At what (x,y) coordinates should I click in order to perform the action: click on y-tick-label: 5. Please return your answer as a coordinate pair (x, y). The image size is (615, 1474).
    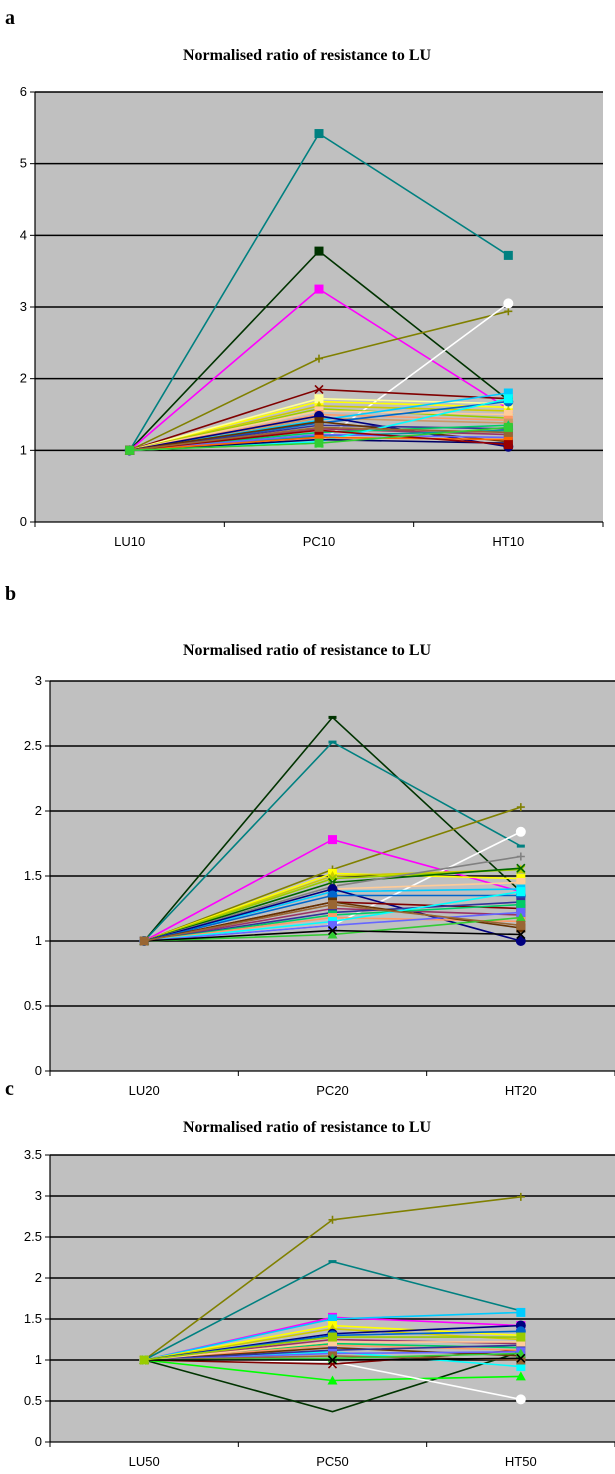
    Looking at the image, I should click on (23, 163).